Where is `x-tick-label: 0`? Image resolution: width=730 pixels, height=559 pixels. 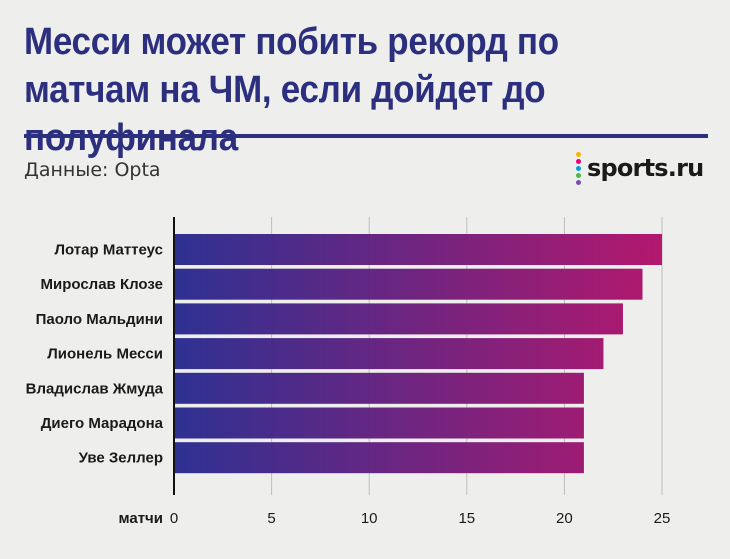
x-tick-label: 0 is located at coordinates (174, 518).